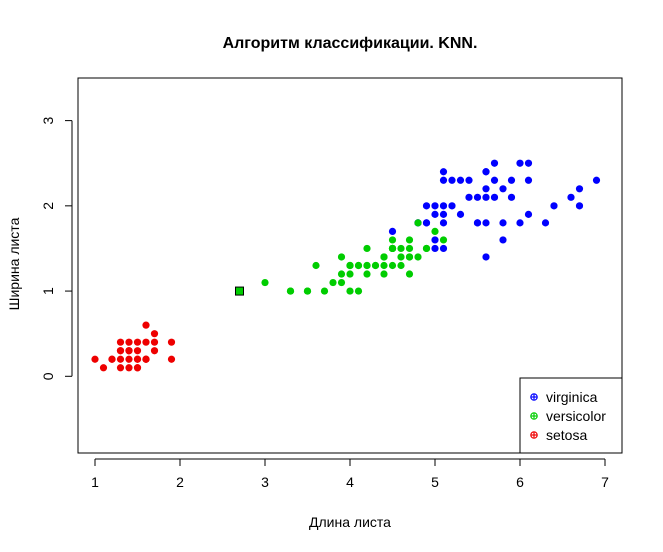 This screenshot has width=663, height=552. What do you see at coordinates (435, 482) in the screenshot?
I see `x-tick-label: 5` at bounding box center [435, 482].